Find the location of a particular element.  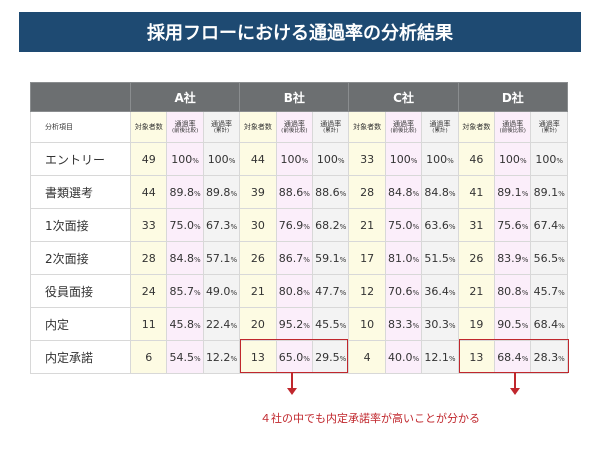

cumulative-rate-cell: 59.1% is located at coordinates (331, 258).